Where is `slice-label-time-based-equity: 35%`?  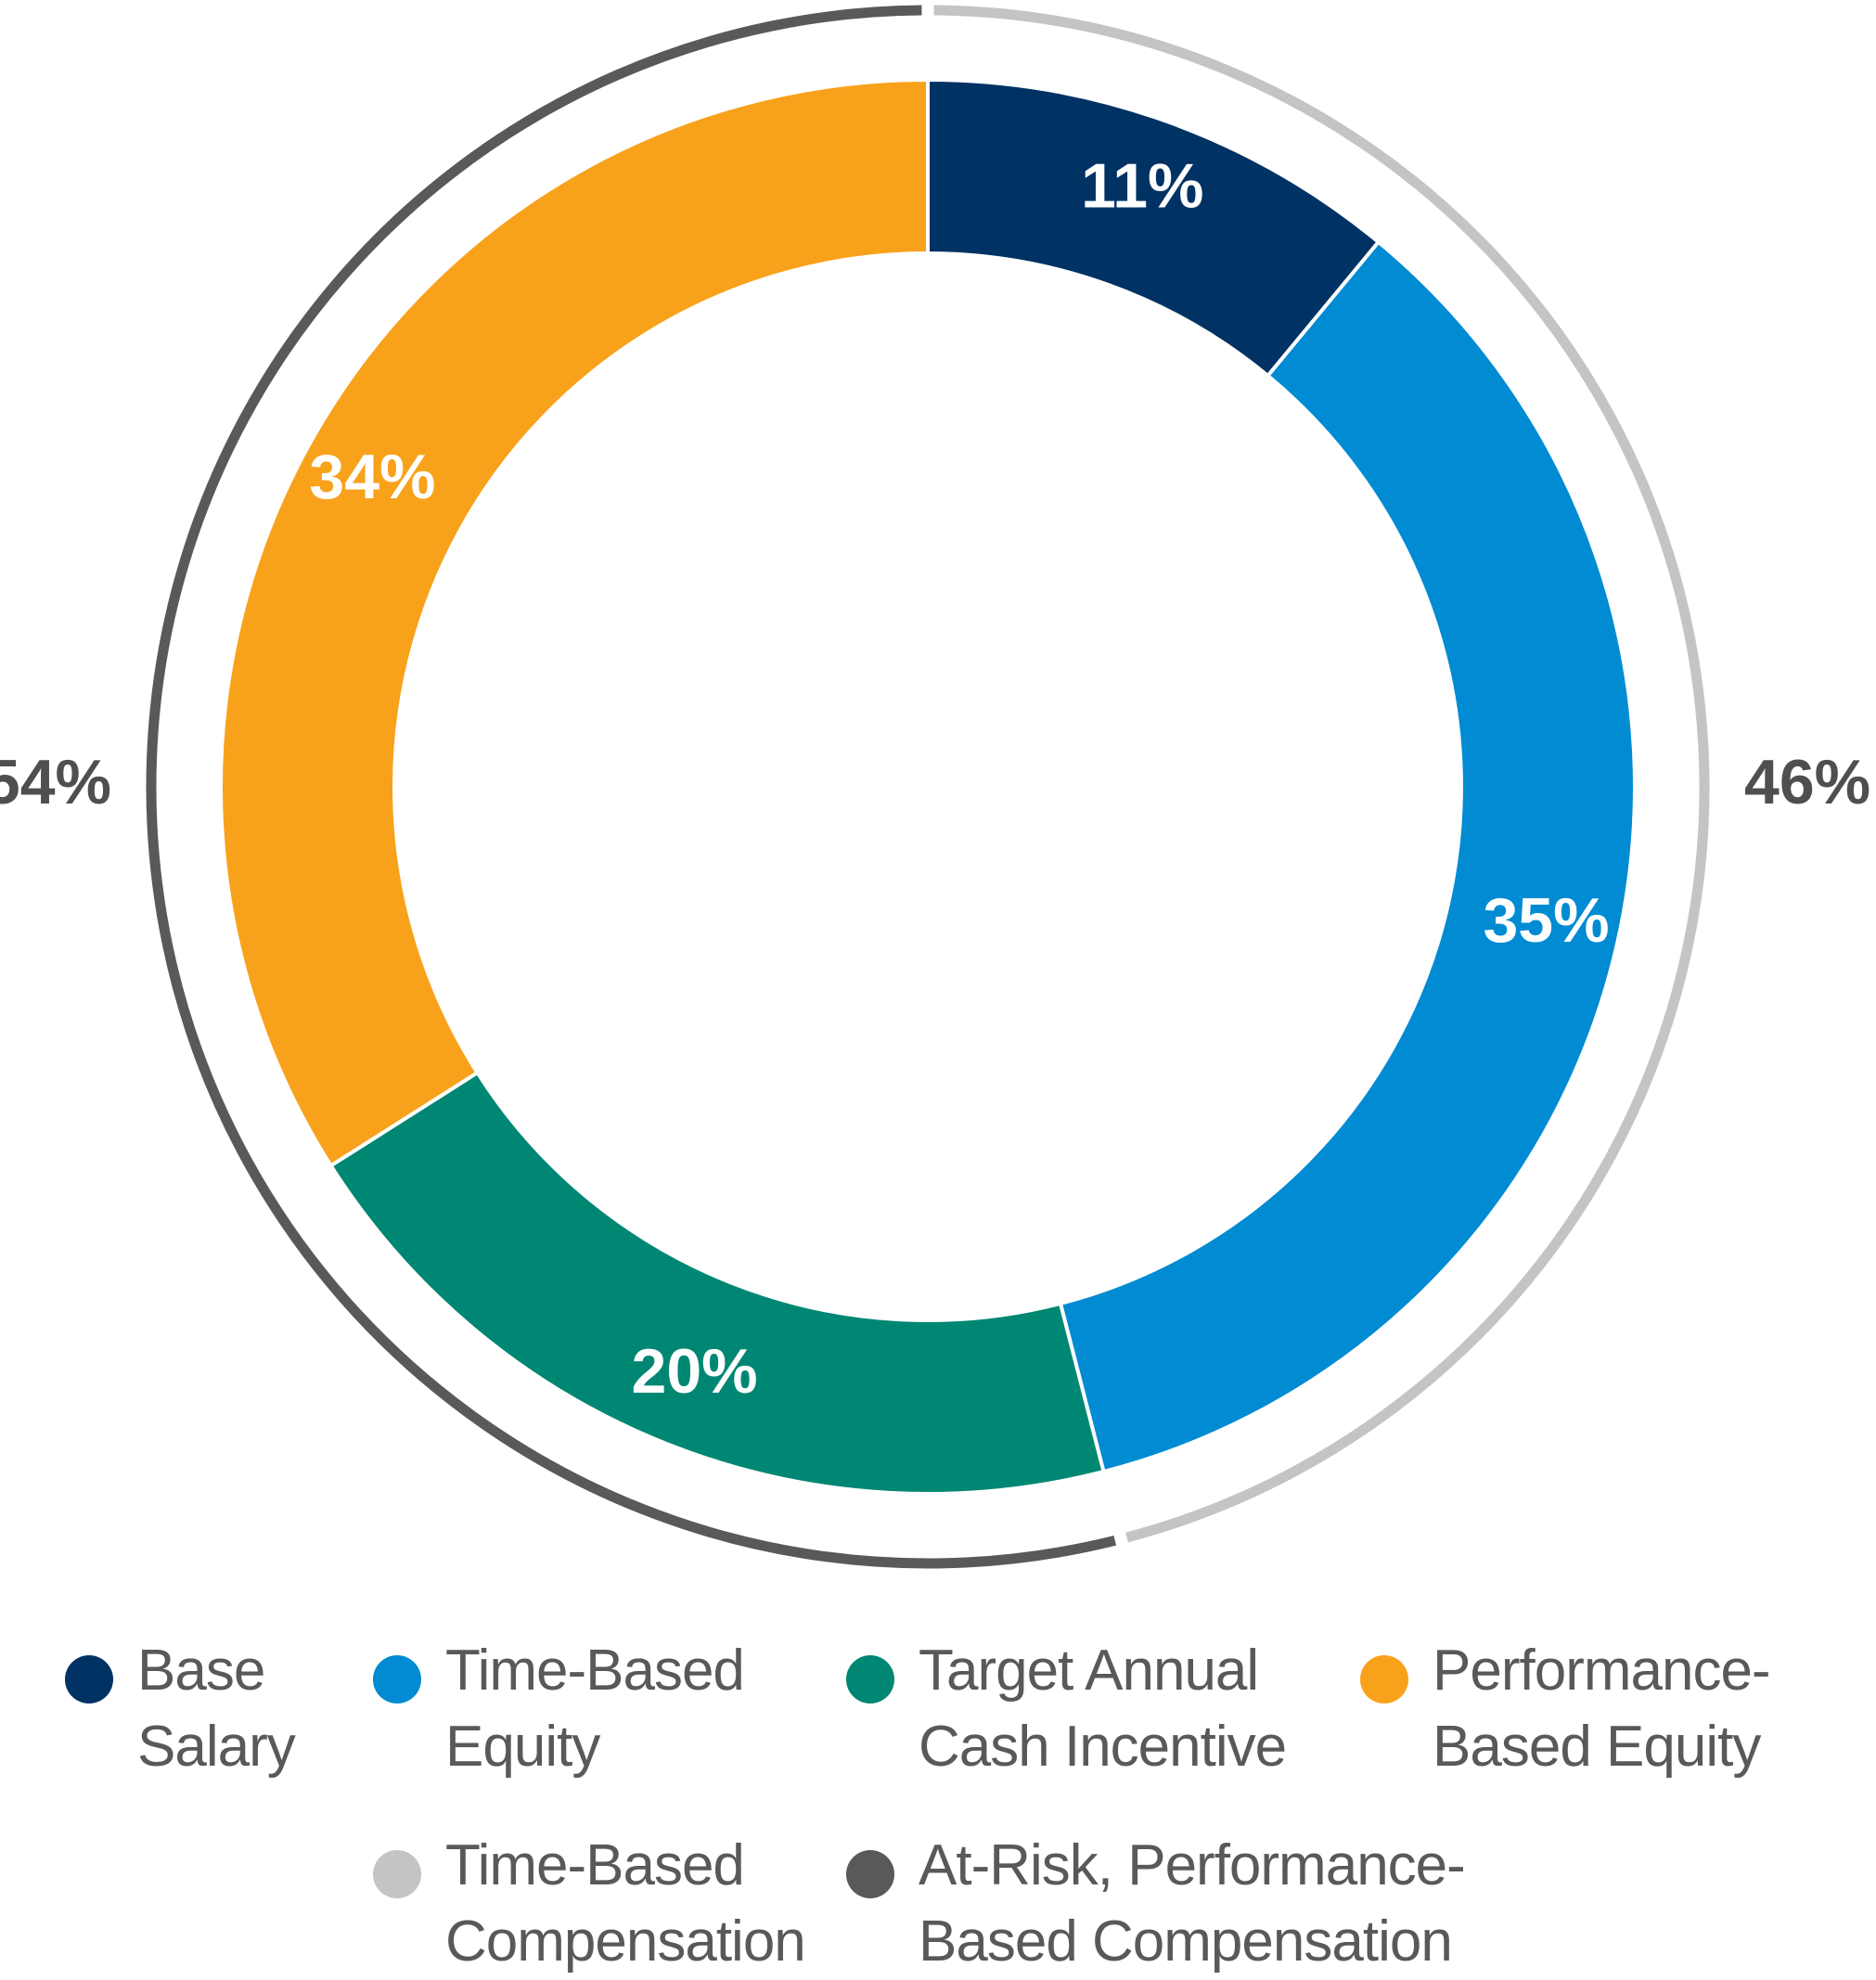 slice-label-time-based-equity: 35% is located at coordinates (1546, 920).